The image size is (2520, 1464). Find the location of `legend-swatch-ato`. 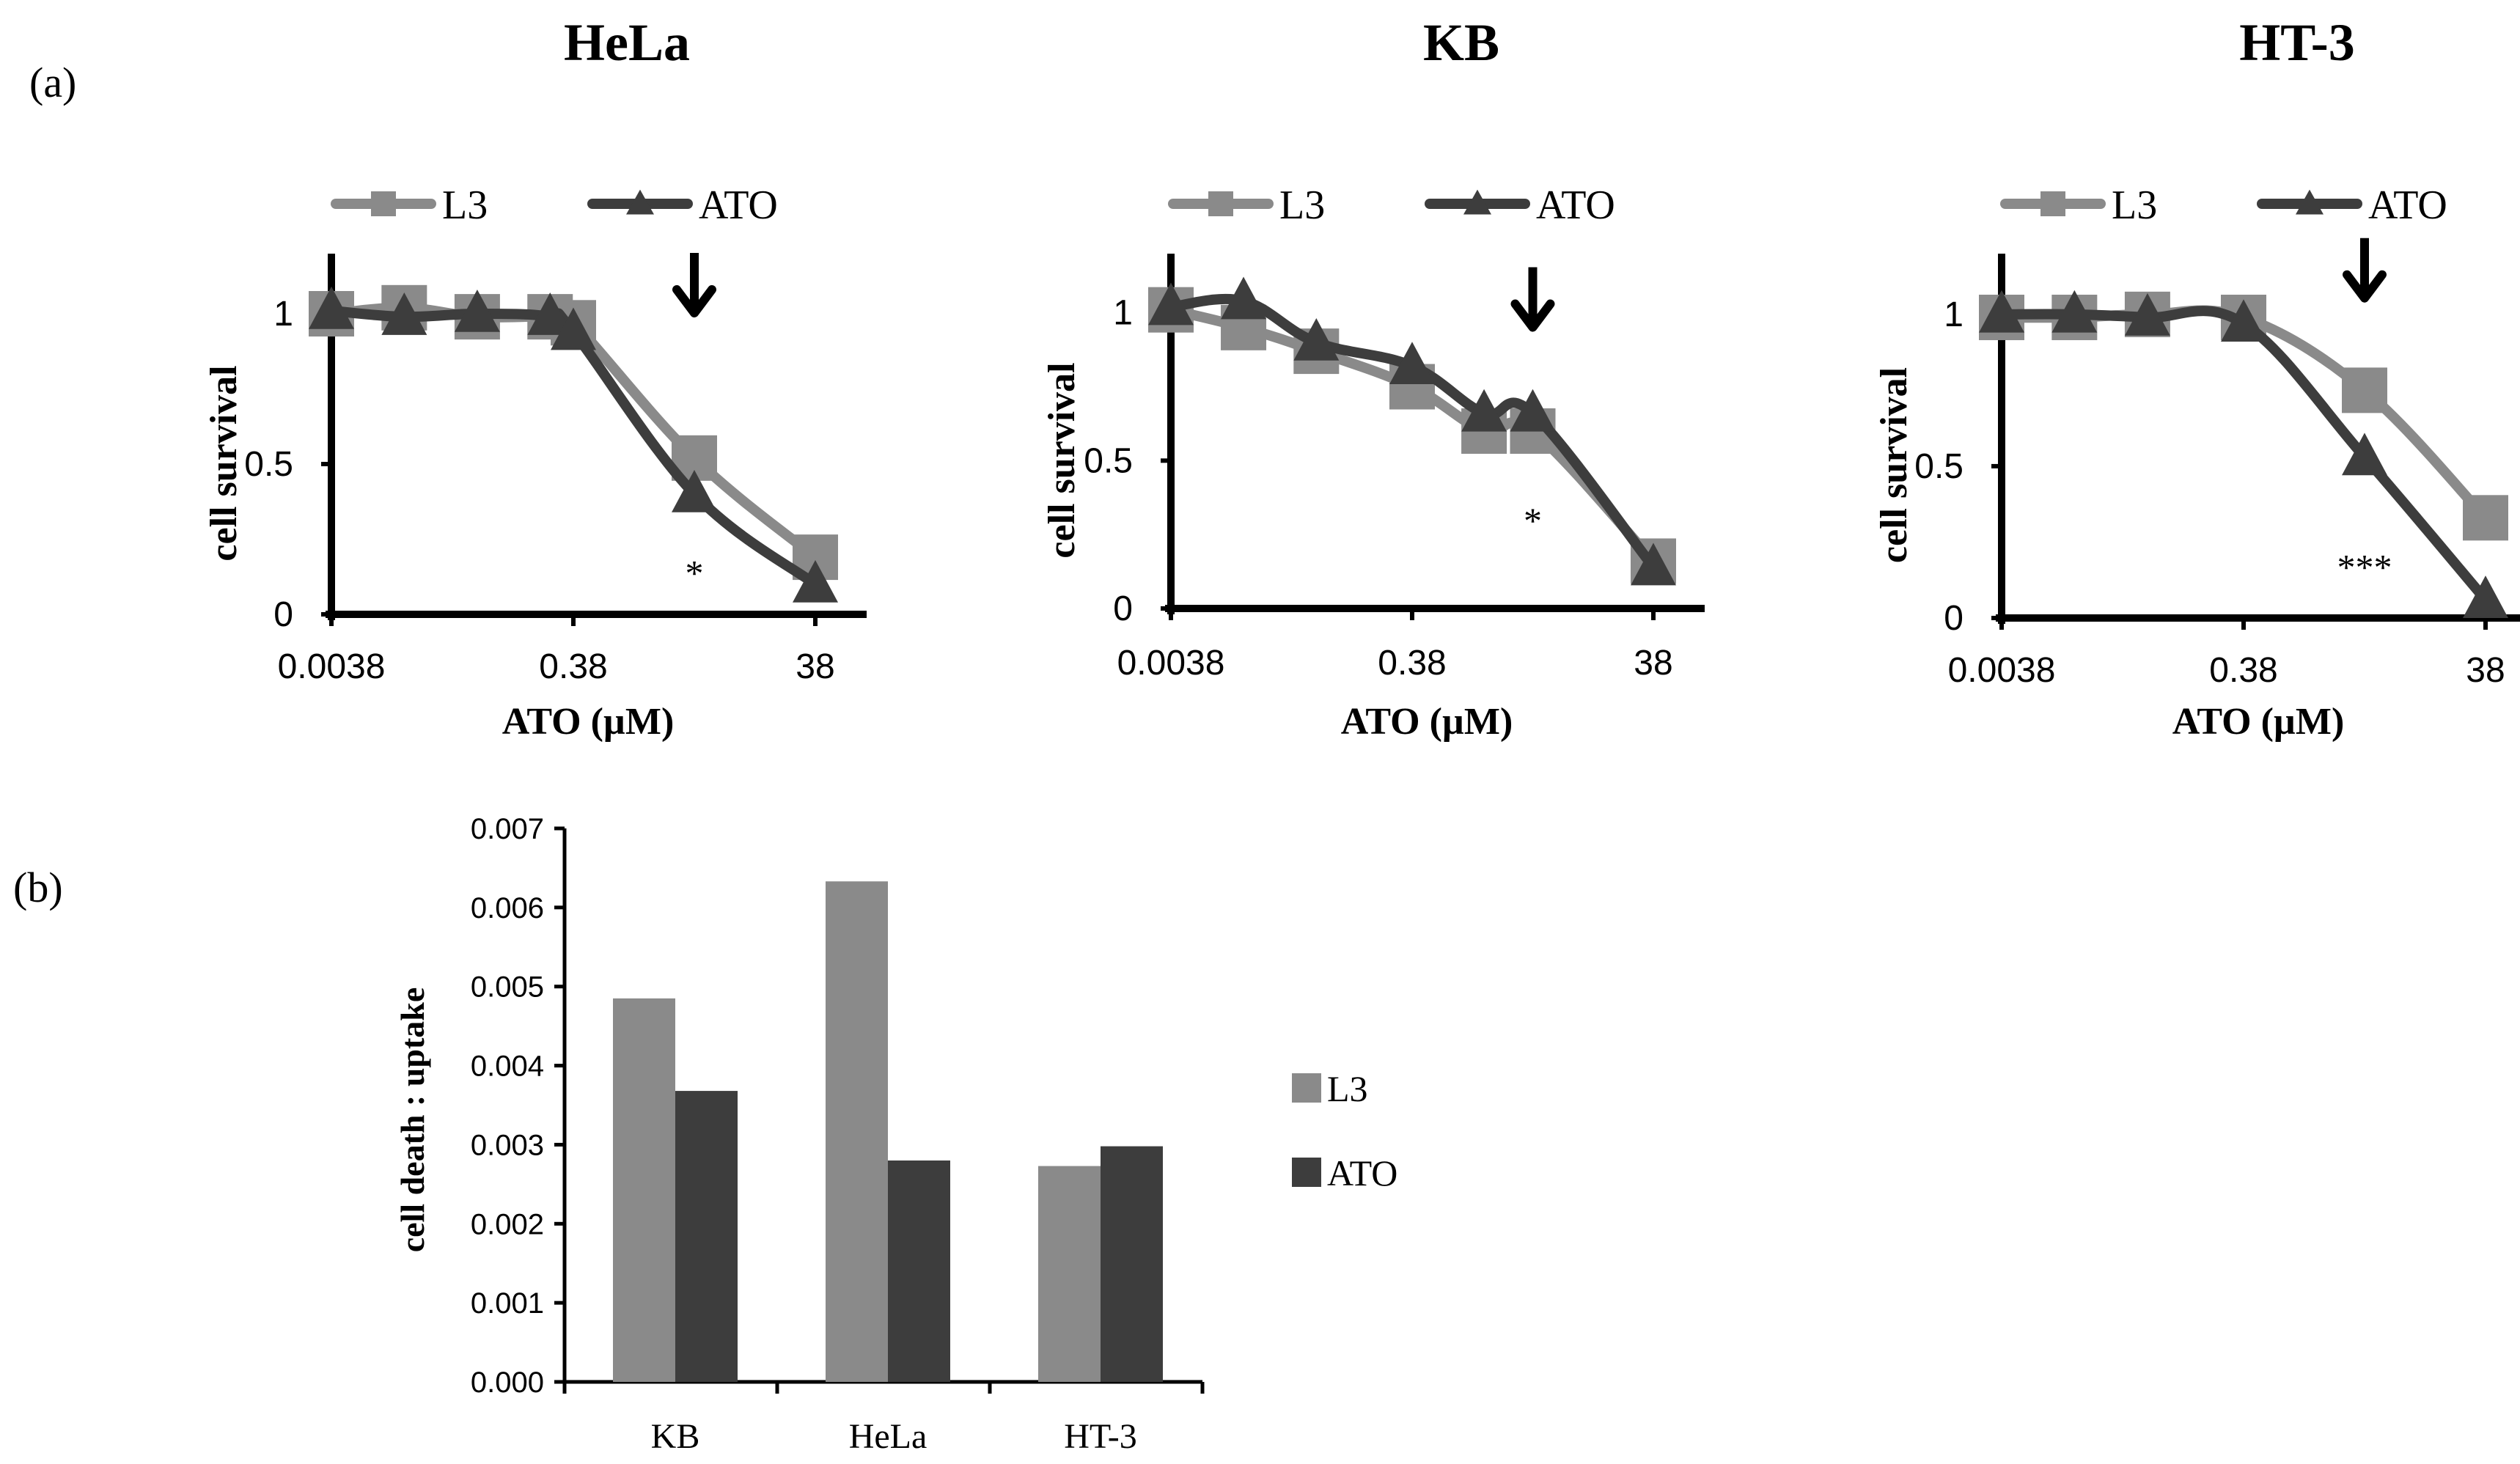

legend-swatch-ato is located at coordinates (1306, 1173).